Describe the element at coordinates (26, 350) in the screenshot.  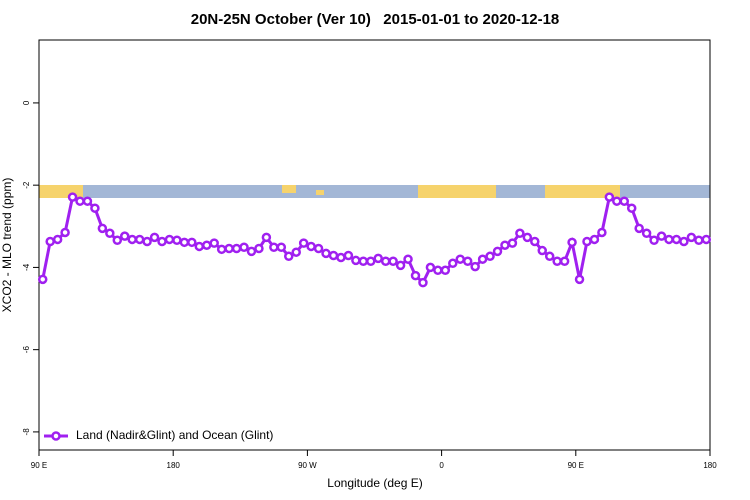
I see `y-tick-label: -6` at that location.